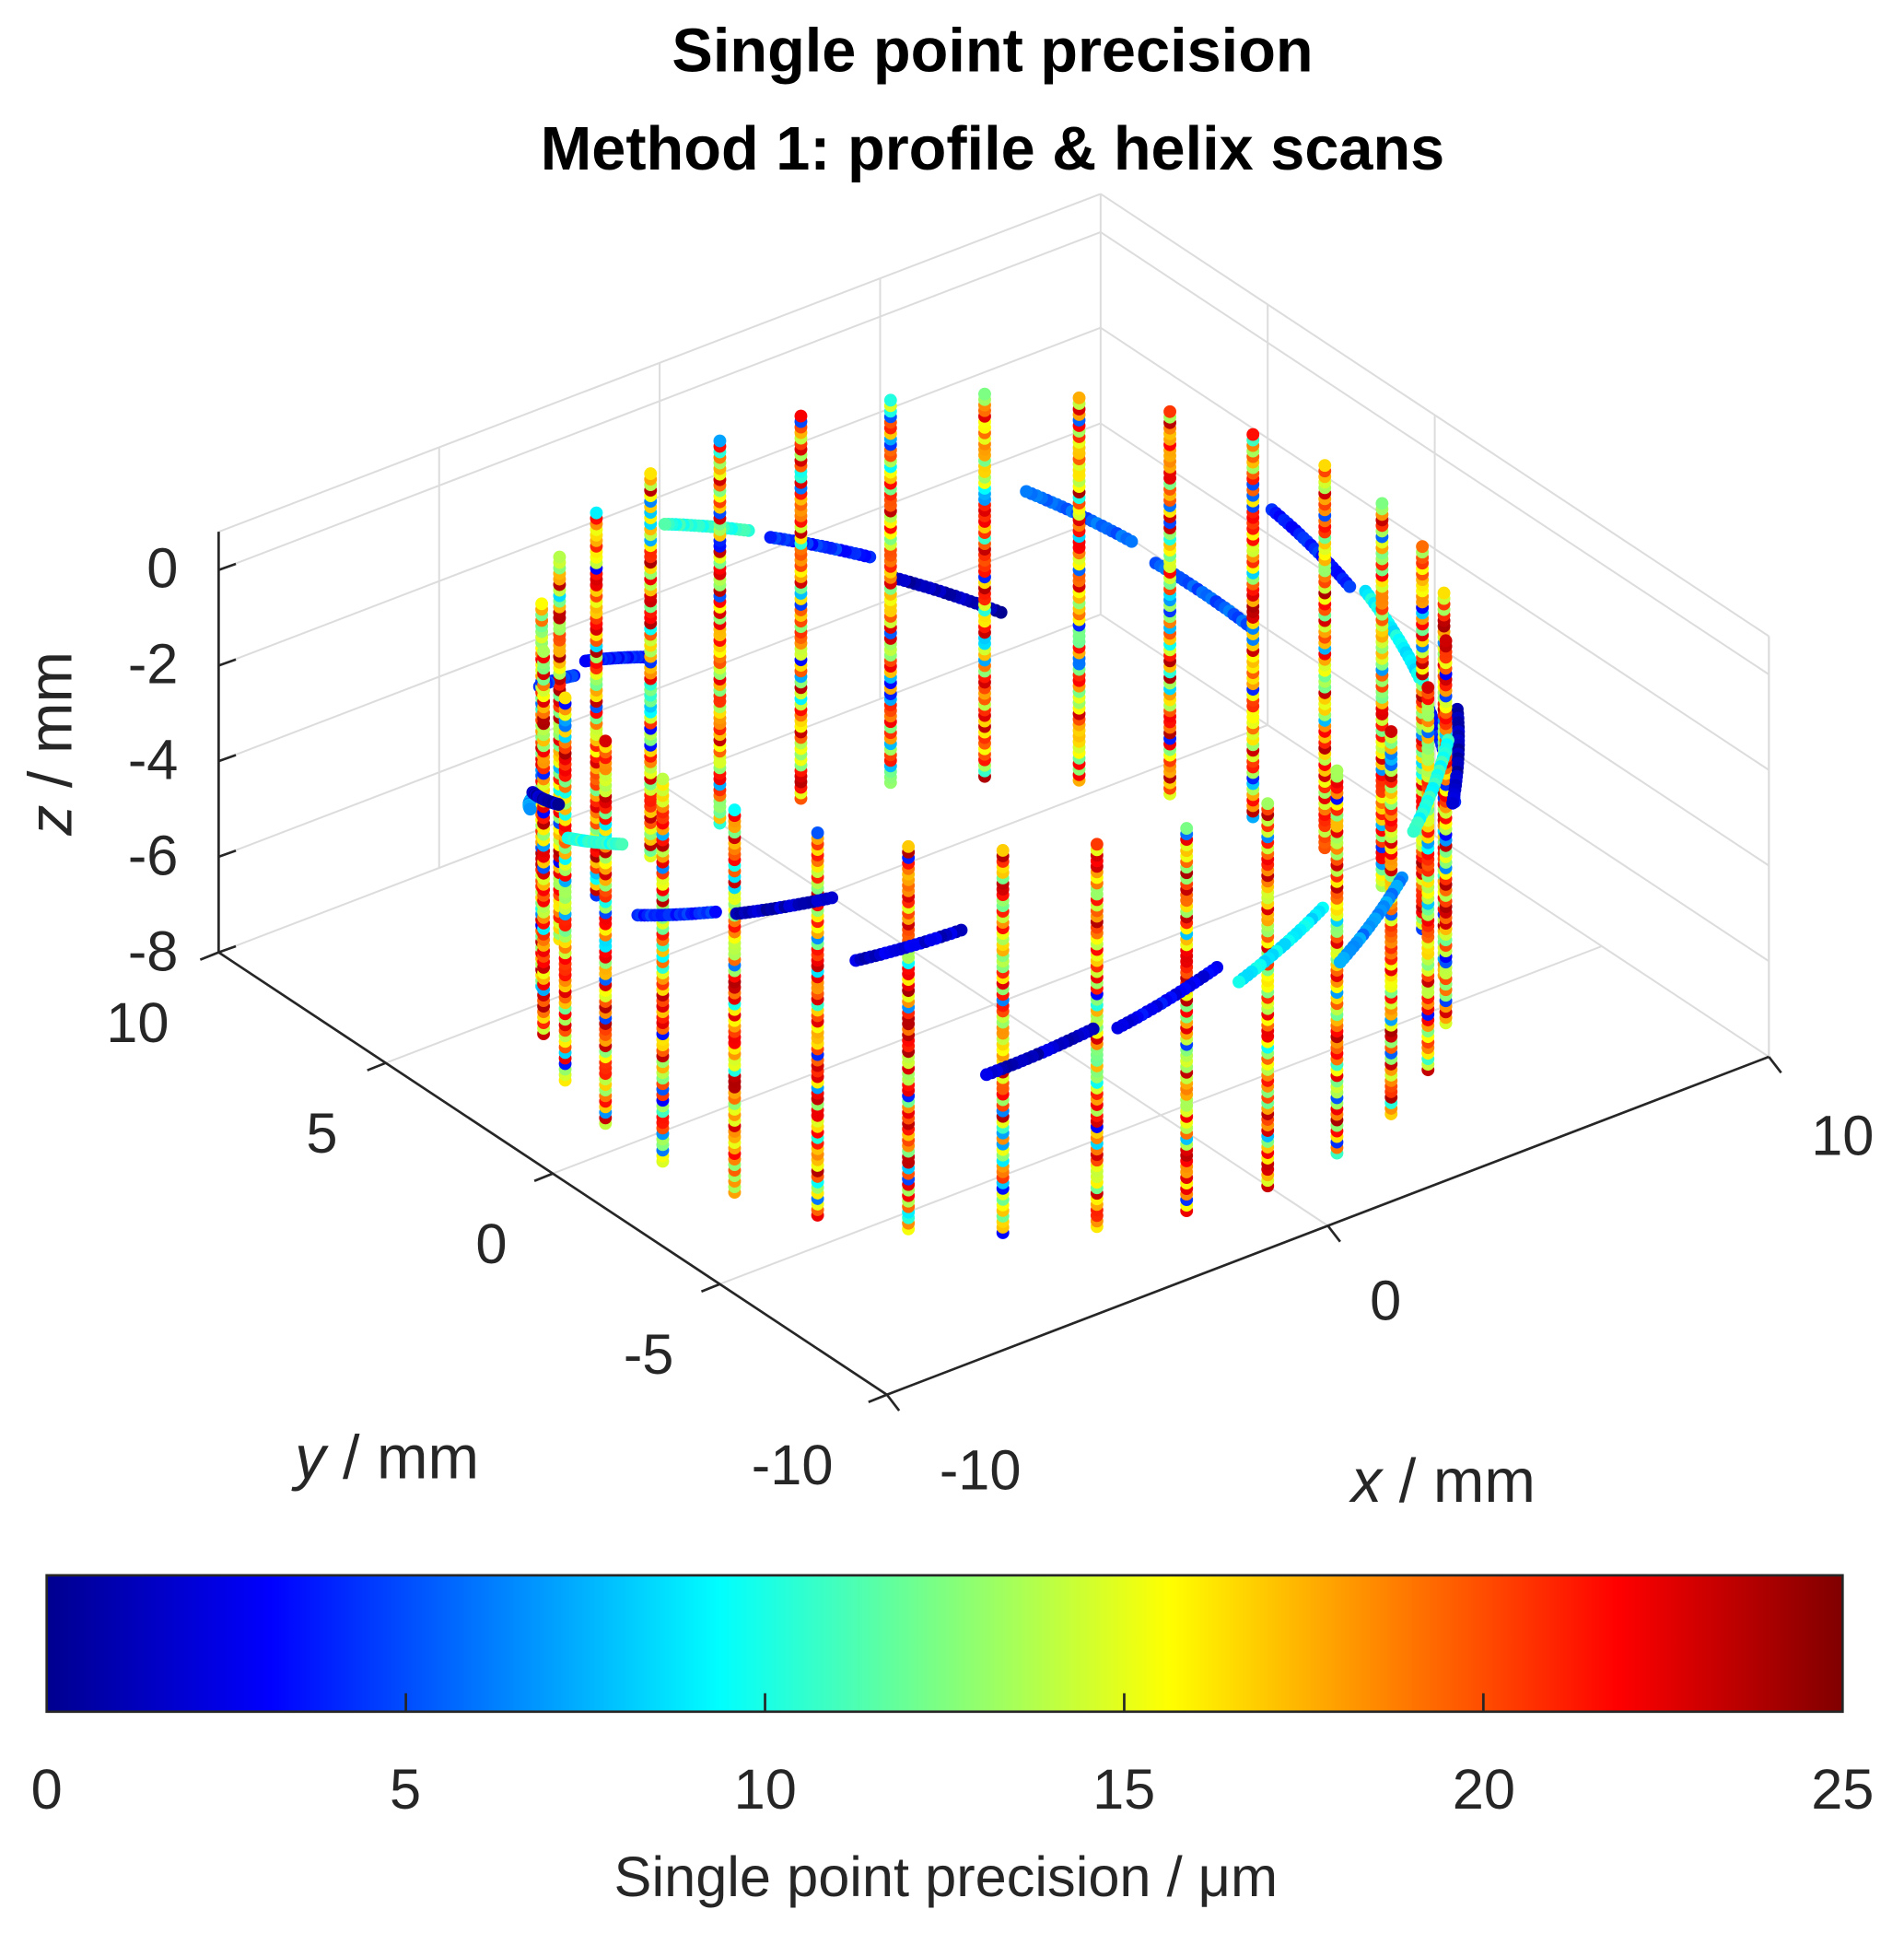 This screenshot has height=1933, width=1904. What do you see at coordinates (405, 1789) in the screenshot?
I see `colorbar-tick-label: 5` at bounding box center [405, 1789].